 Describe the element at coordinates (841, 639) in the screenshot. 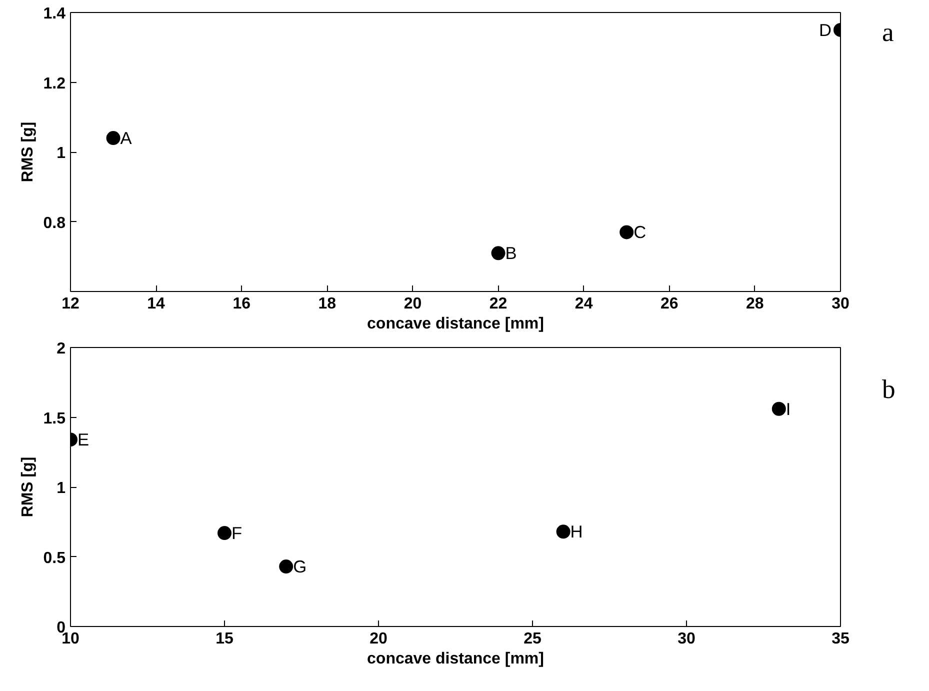

I see `x-tick-label: 35` at that location.